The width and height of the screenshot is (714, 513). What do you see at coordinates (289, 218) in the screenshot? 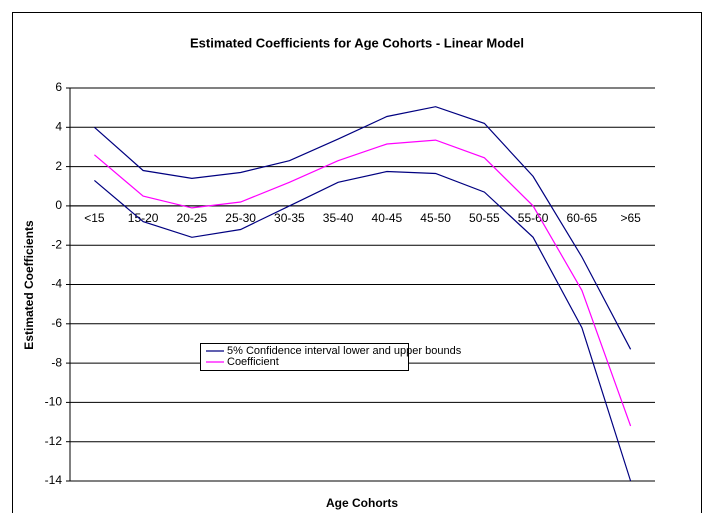
I see `x-tick-label: 30-35` at bounding box center [289, 218].